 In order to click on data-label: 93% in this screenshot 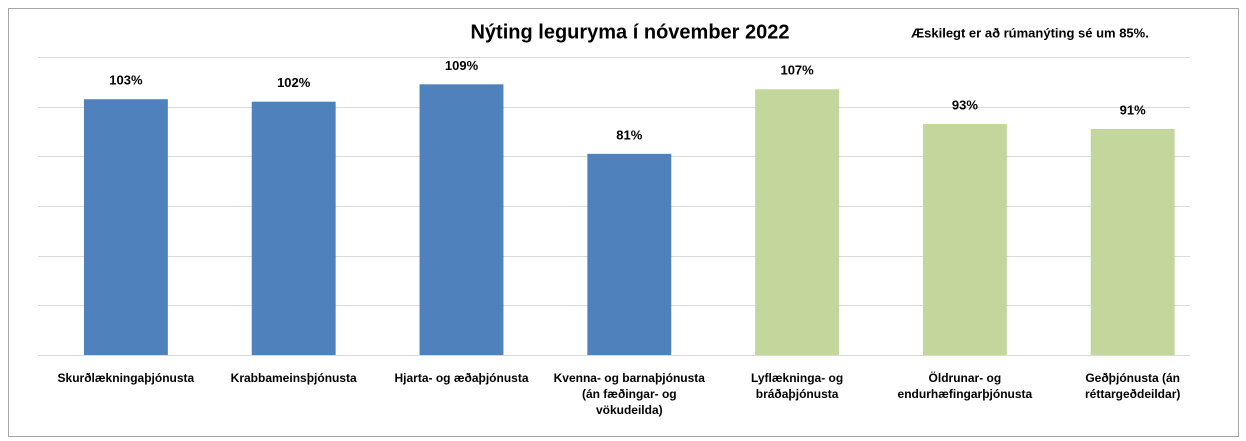, I will do `click(965, 104)`.